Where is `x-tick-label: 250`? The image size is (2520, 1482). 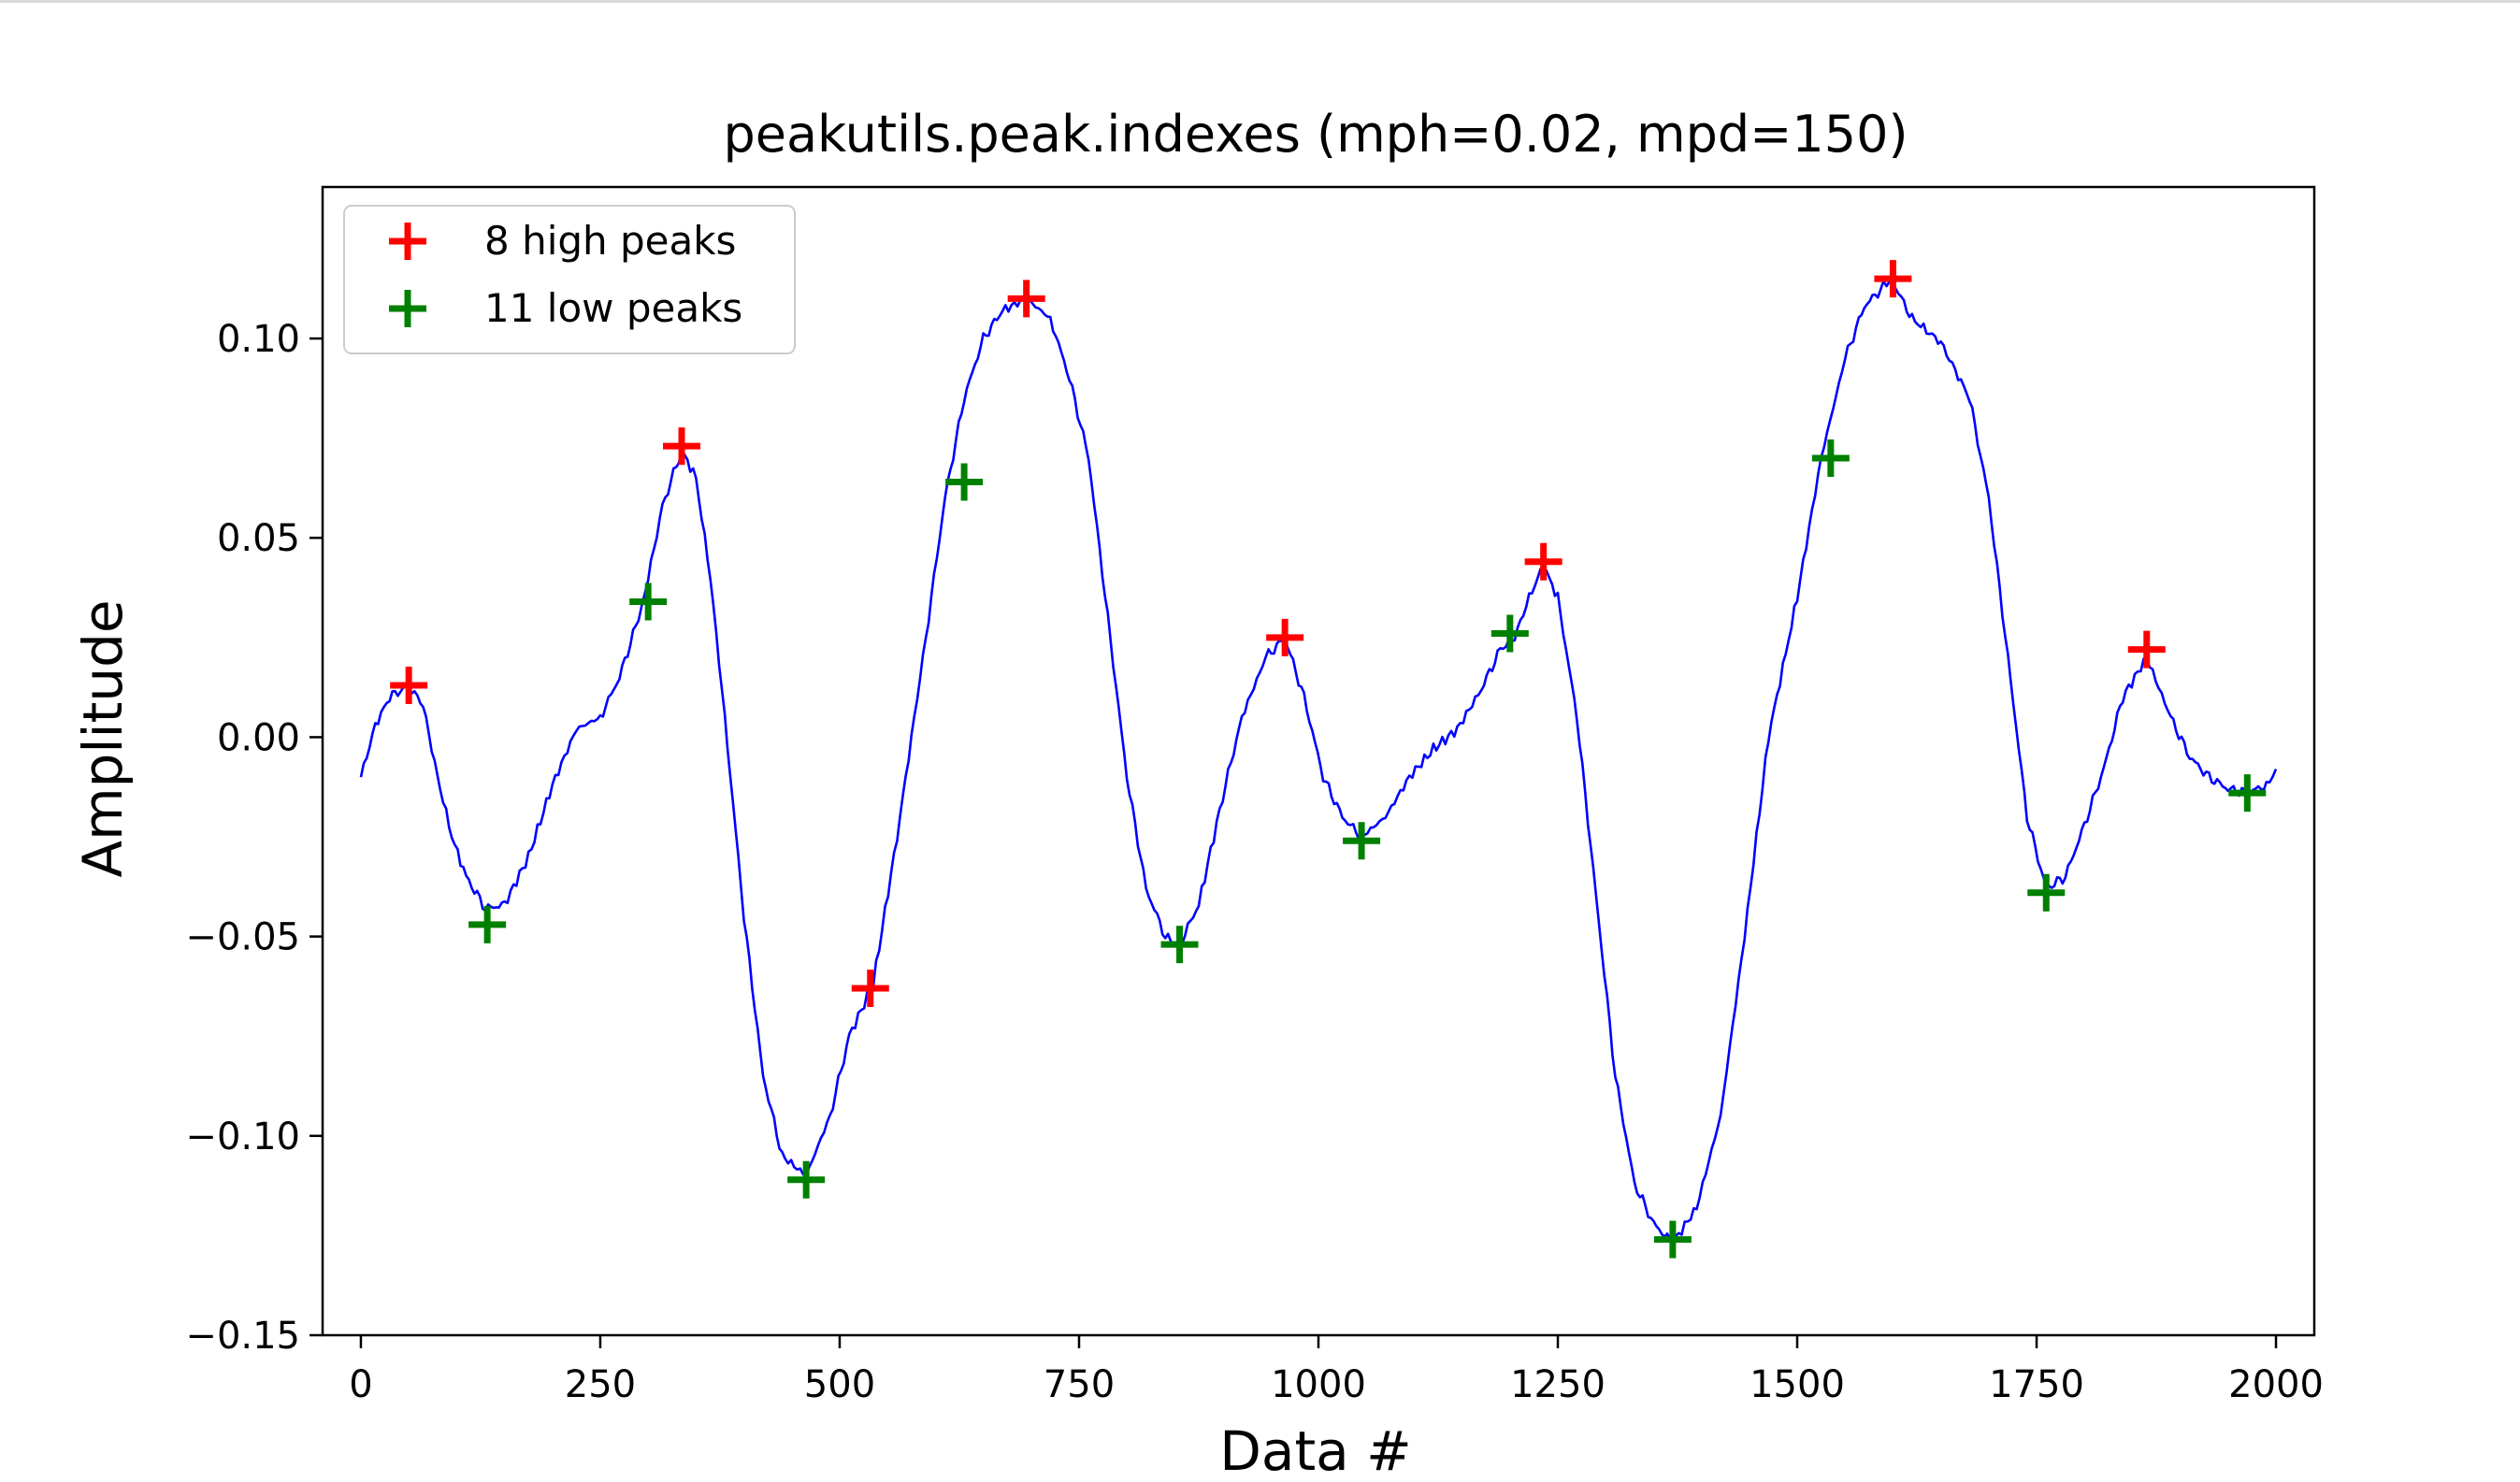
x-tick-label: 250 is located at coordinates (600, 1385).